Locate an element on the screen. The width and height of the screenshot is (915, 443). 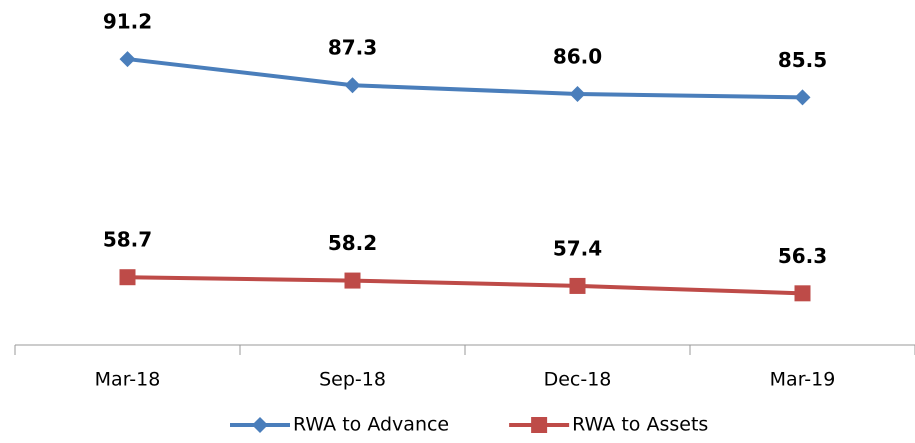
data-label: 87.3 is located at coordinates (352, 48).